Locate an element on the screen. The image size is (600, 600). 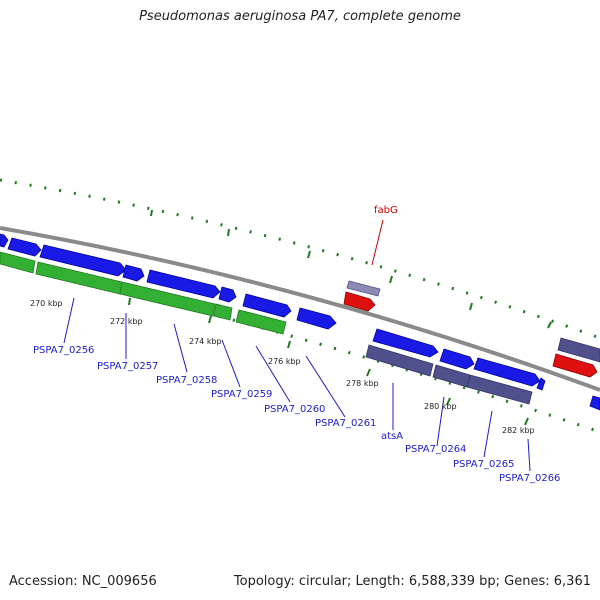
scale-label-272: 272 kbp is located at coordinates (126, 321).